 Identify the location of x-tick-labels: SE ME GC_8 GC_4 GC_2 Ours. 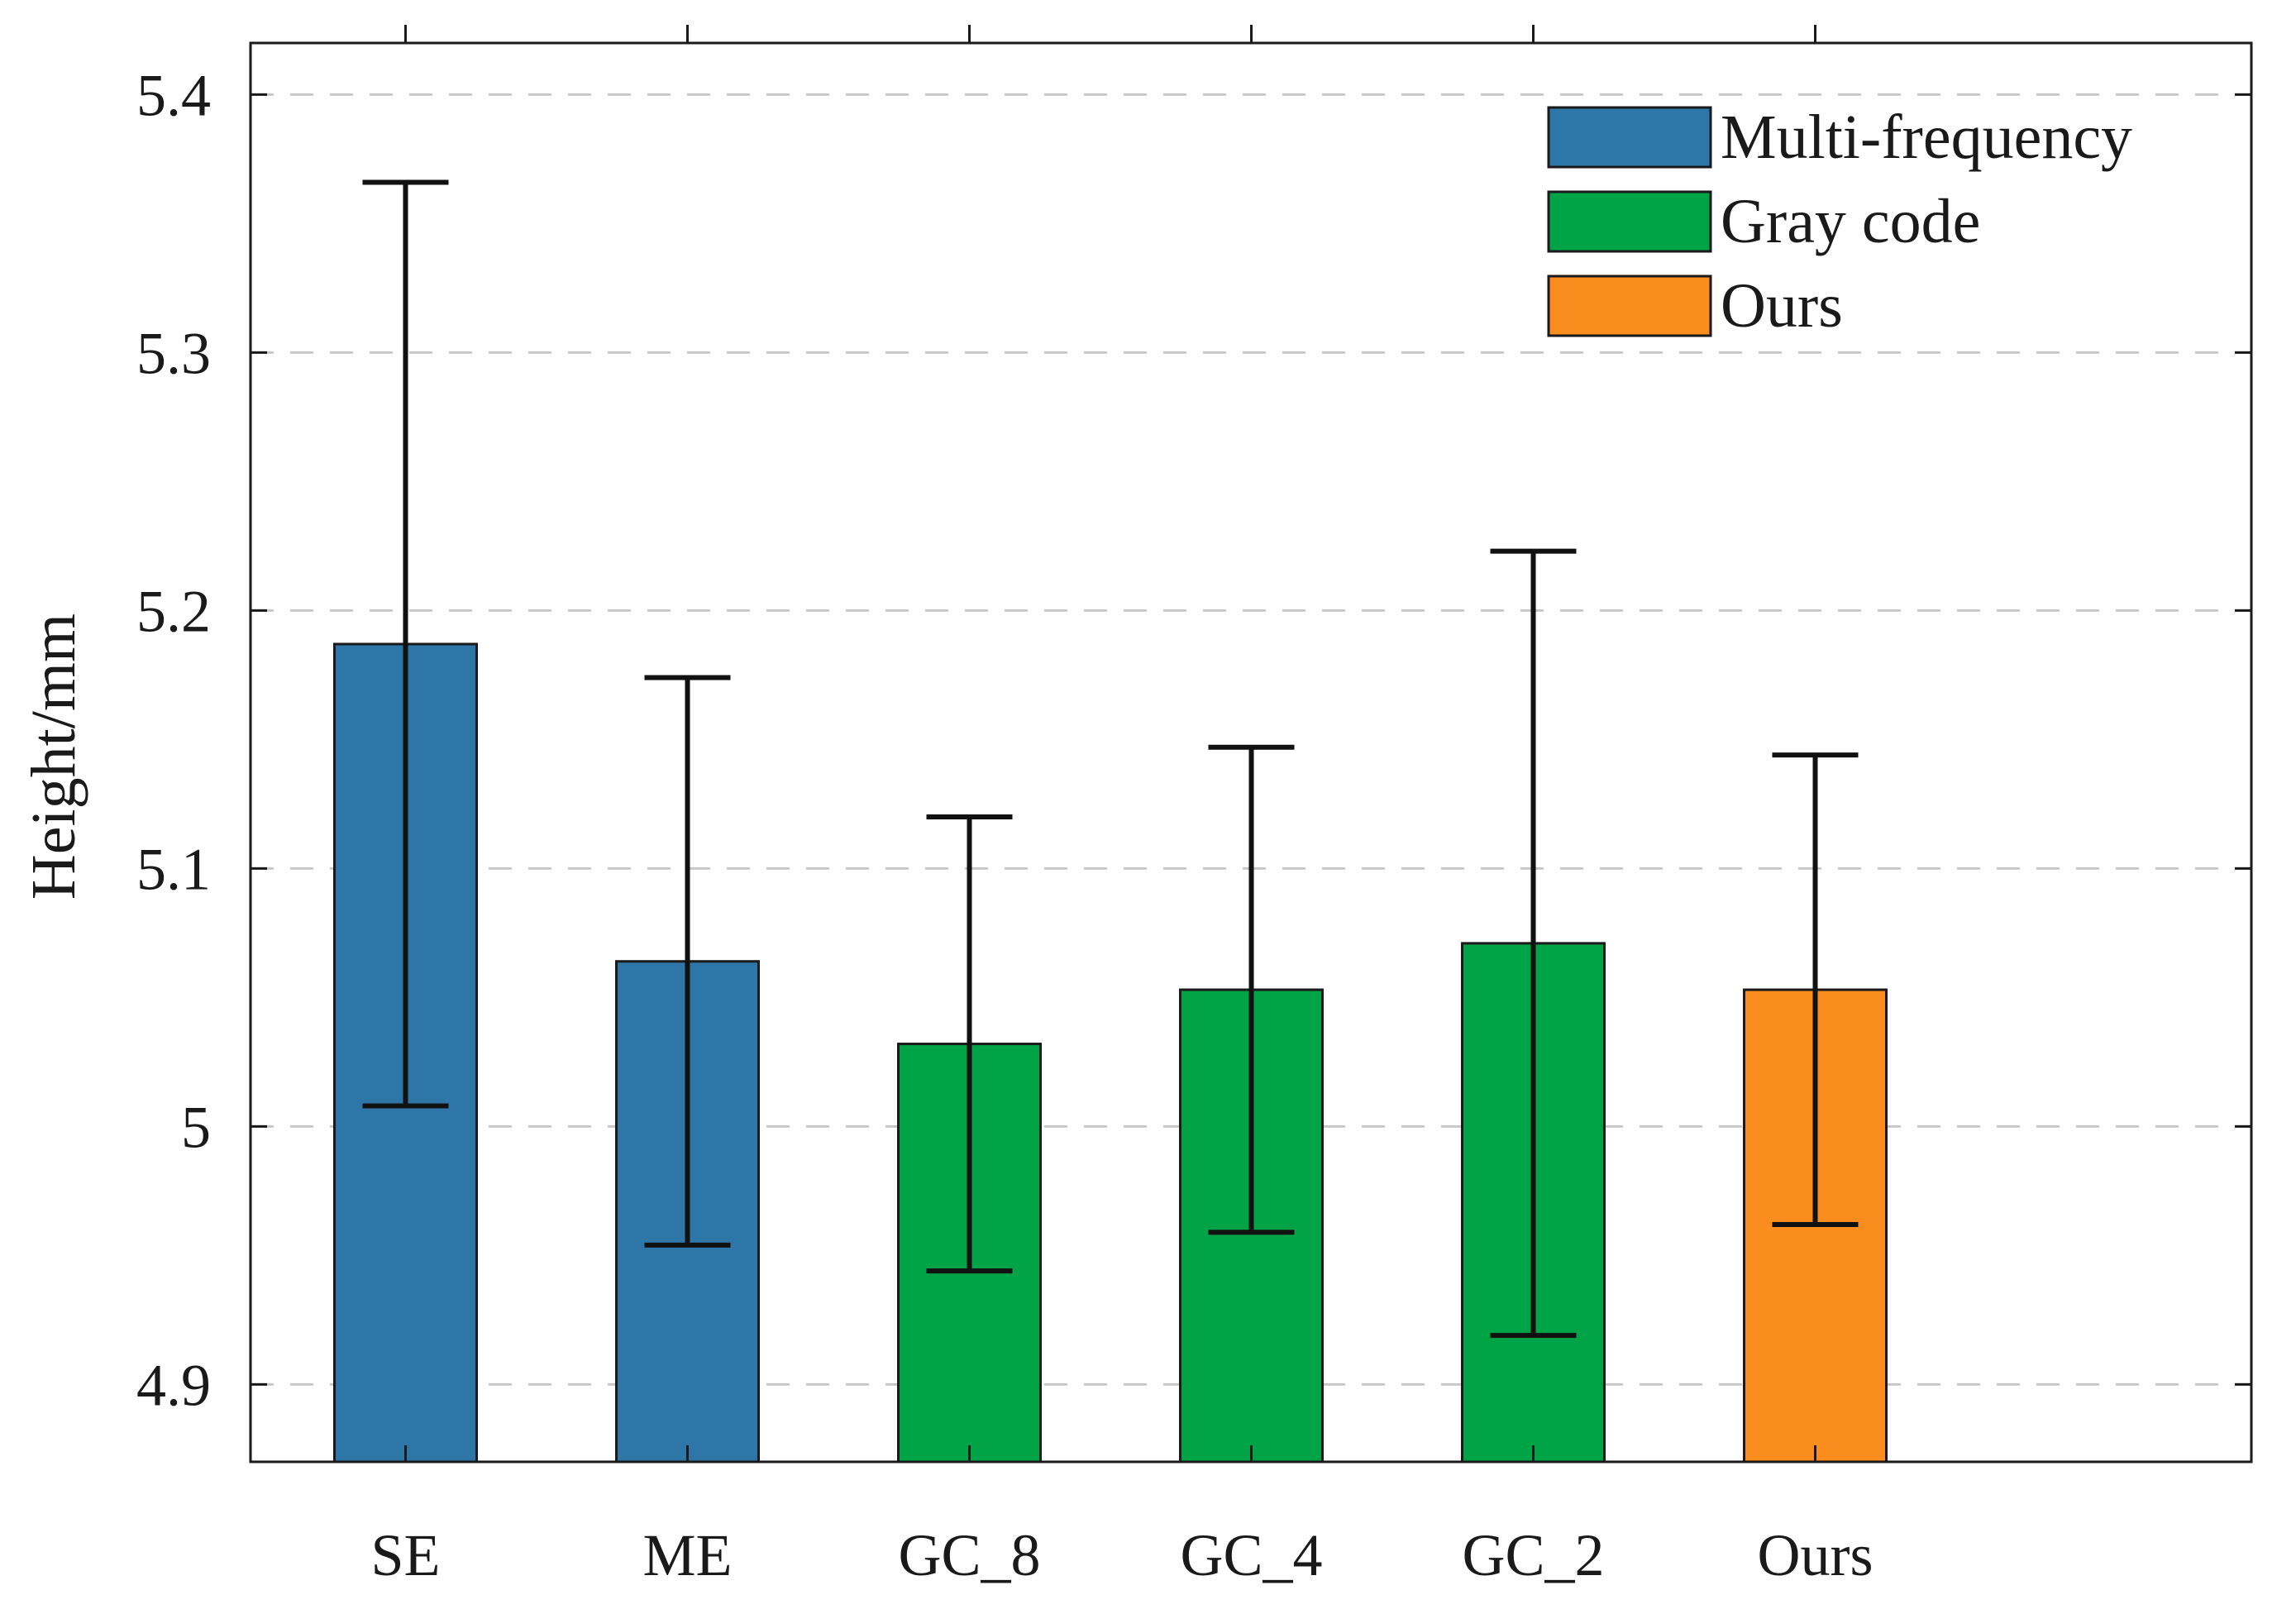
(1121, 1555).